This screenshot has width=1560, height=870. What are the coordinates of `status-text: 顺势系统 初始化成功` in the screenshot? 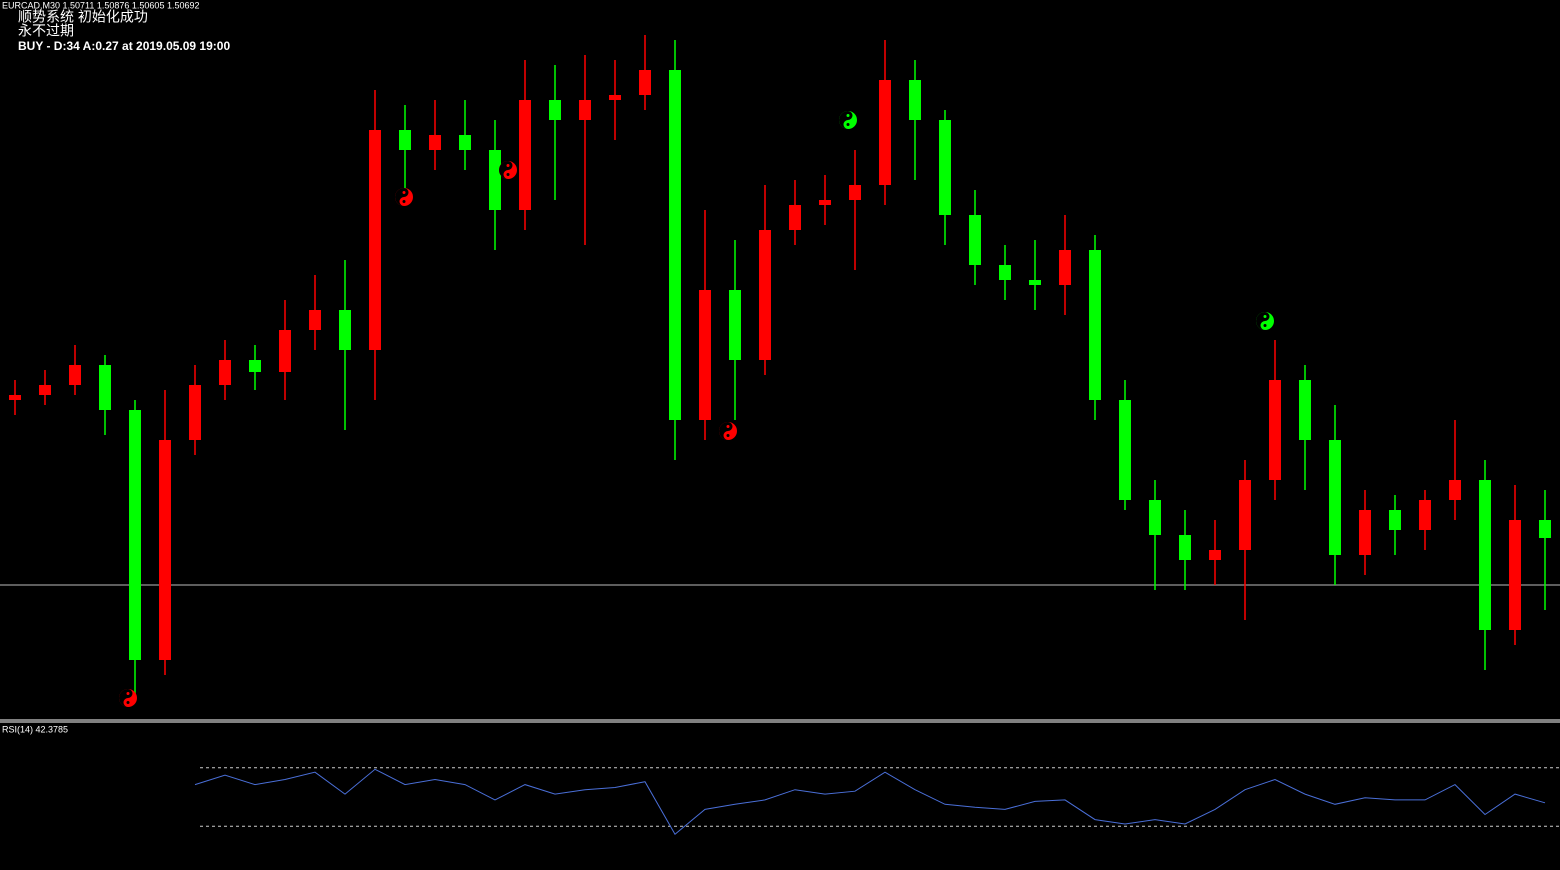 It's located at (83, 16).